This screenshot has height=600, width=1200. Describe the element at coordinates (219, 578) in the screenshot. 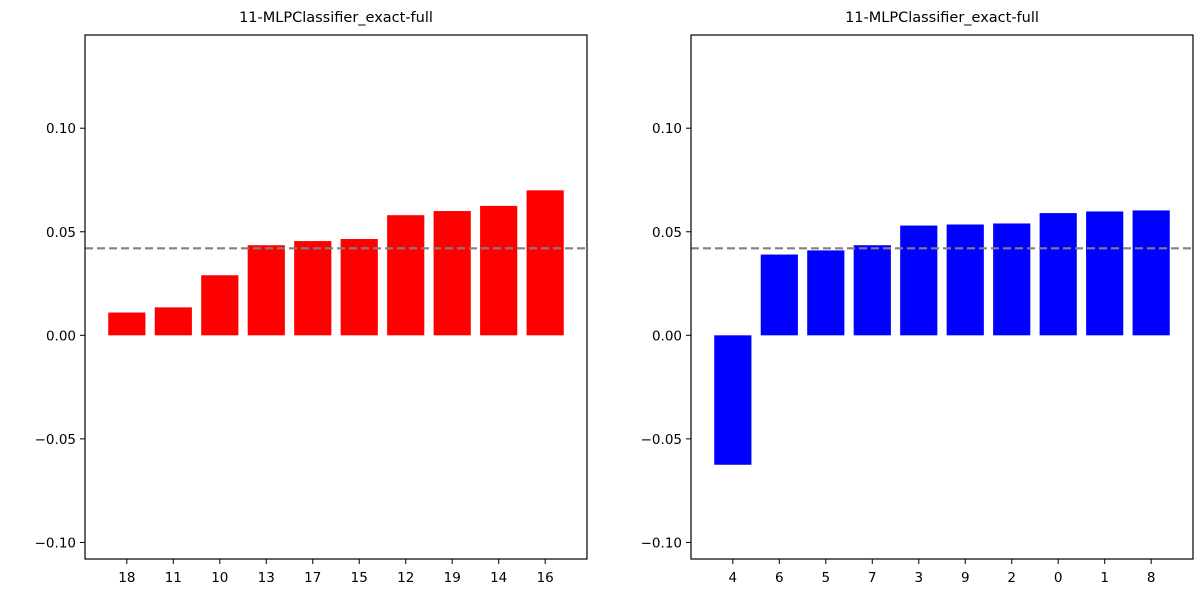

I see `x-tick-label: 10` at that location.